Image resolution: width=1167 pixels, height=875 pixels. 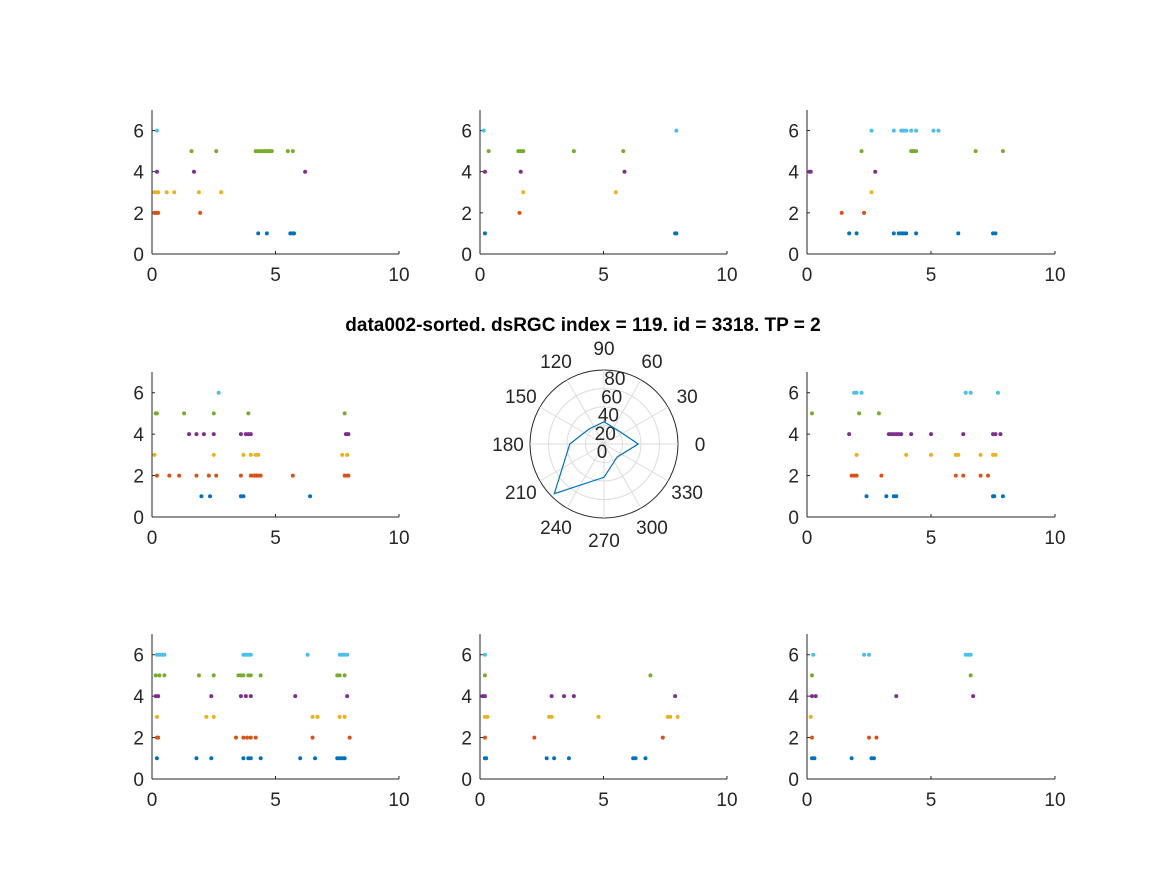 I want to click on radius-tick-label: 20, so click(x=605, y=434).